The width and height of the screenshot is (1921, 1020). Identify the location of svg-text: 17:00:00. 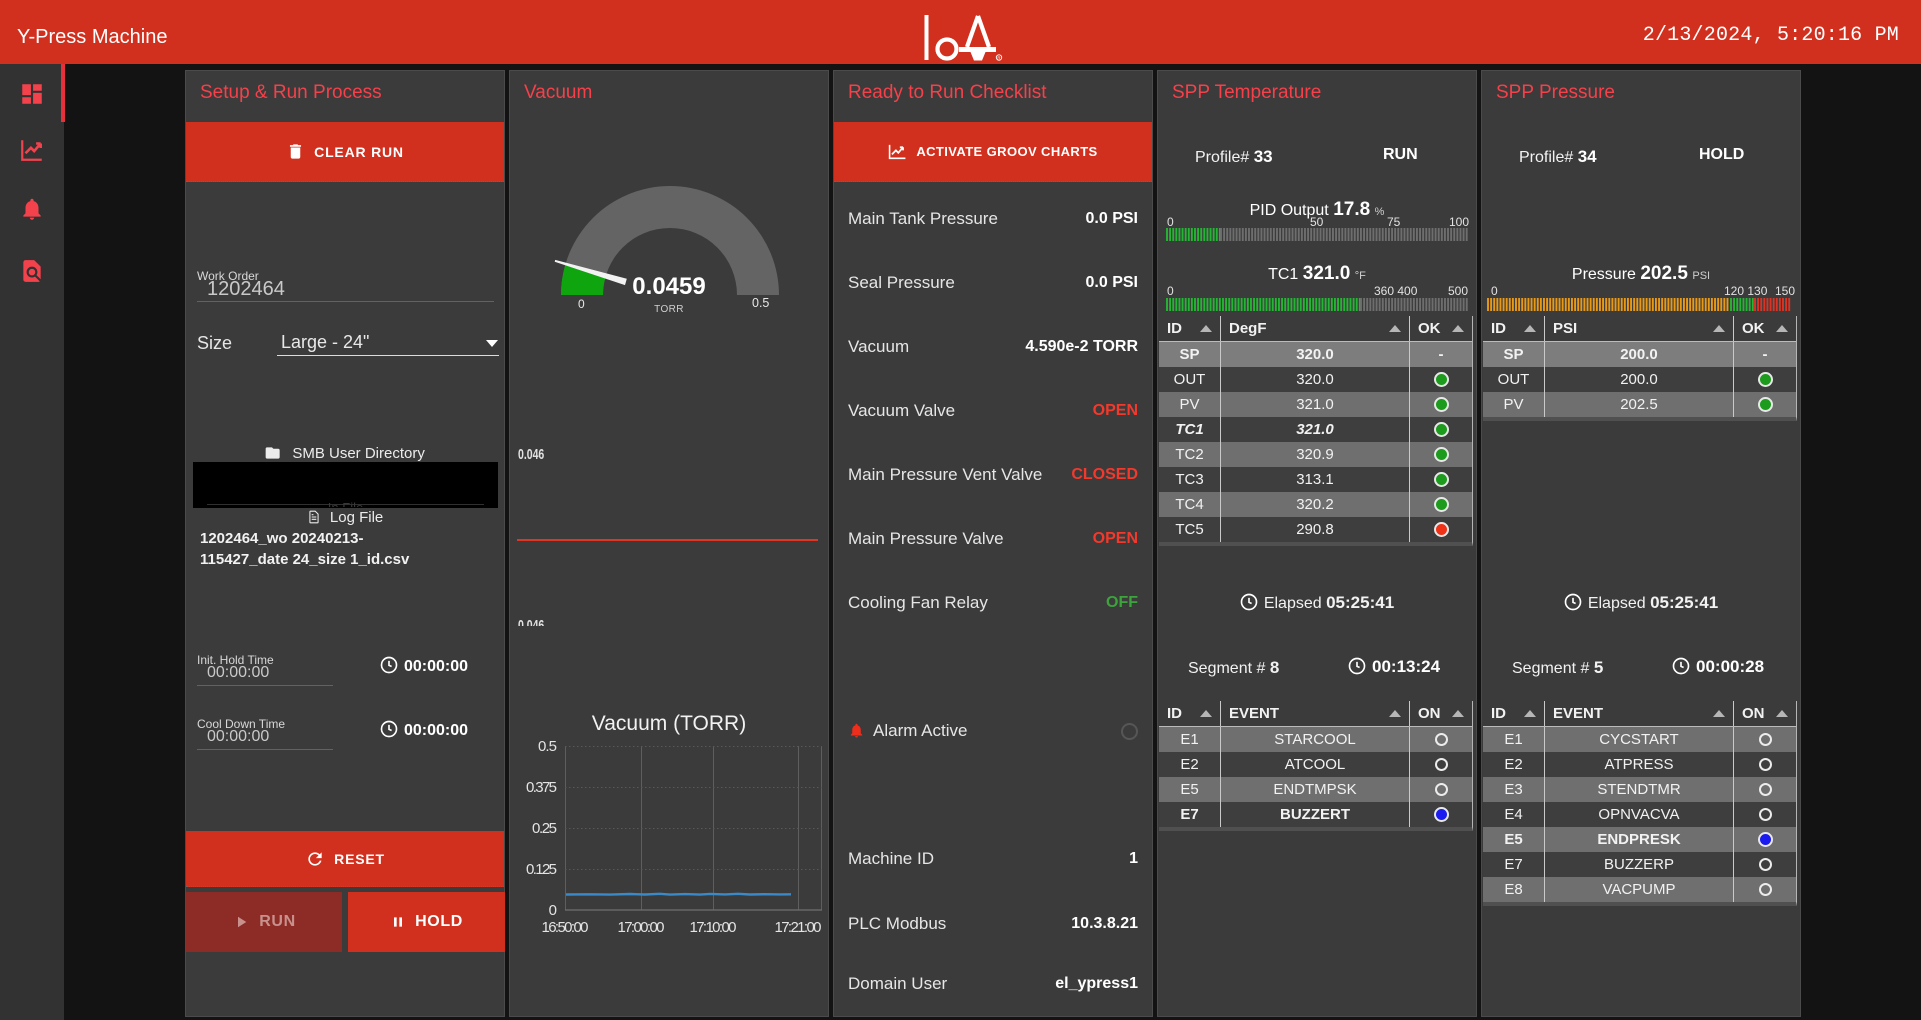
(641, 927).